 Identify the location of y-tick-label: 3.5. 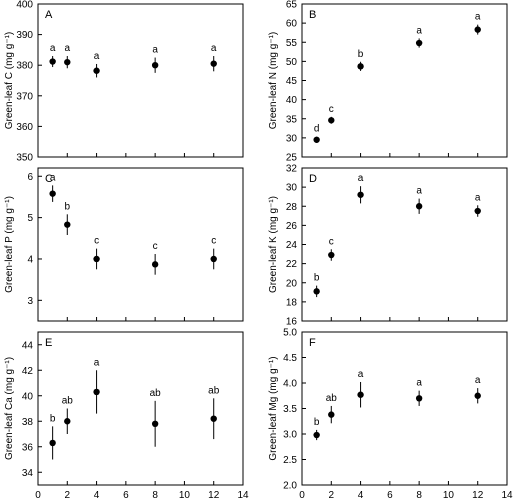
(290, 409).